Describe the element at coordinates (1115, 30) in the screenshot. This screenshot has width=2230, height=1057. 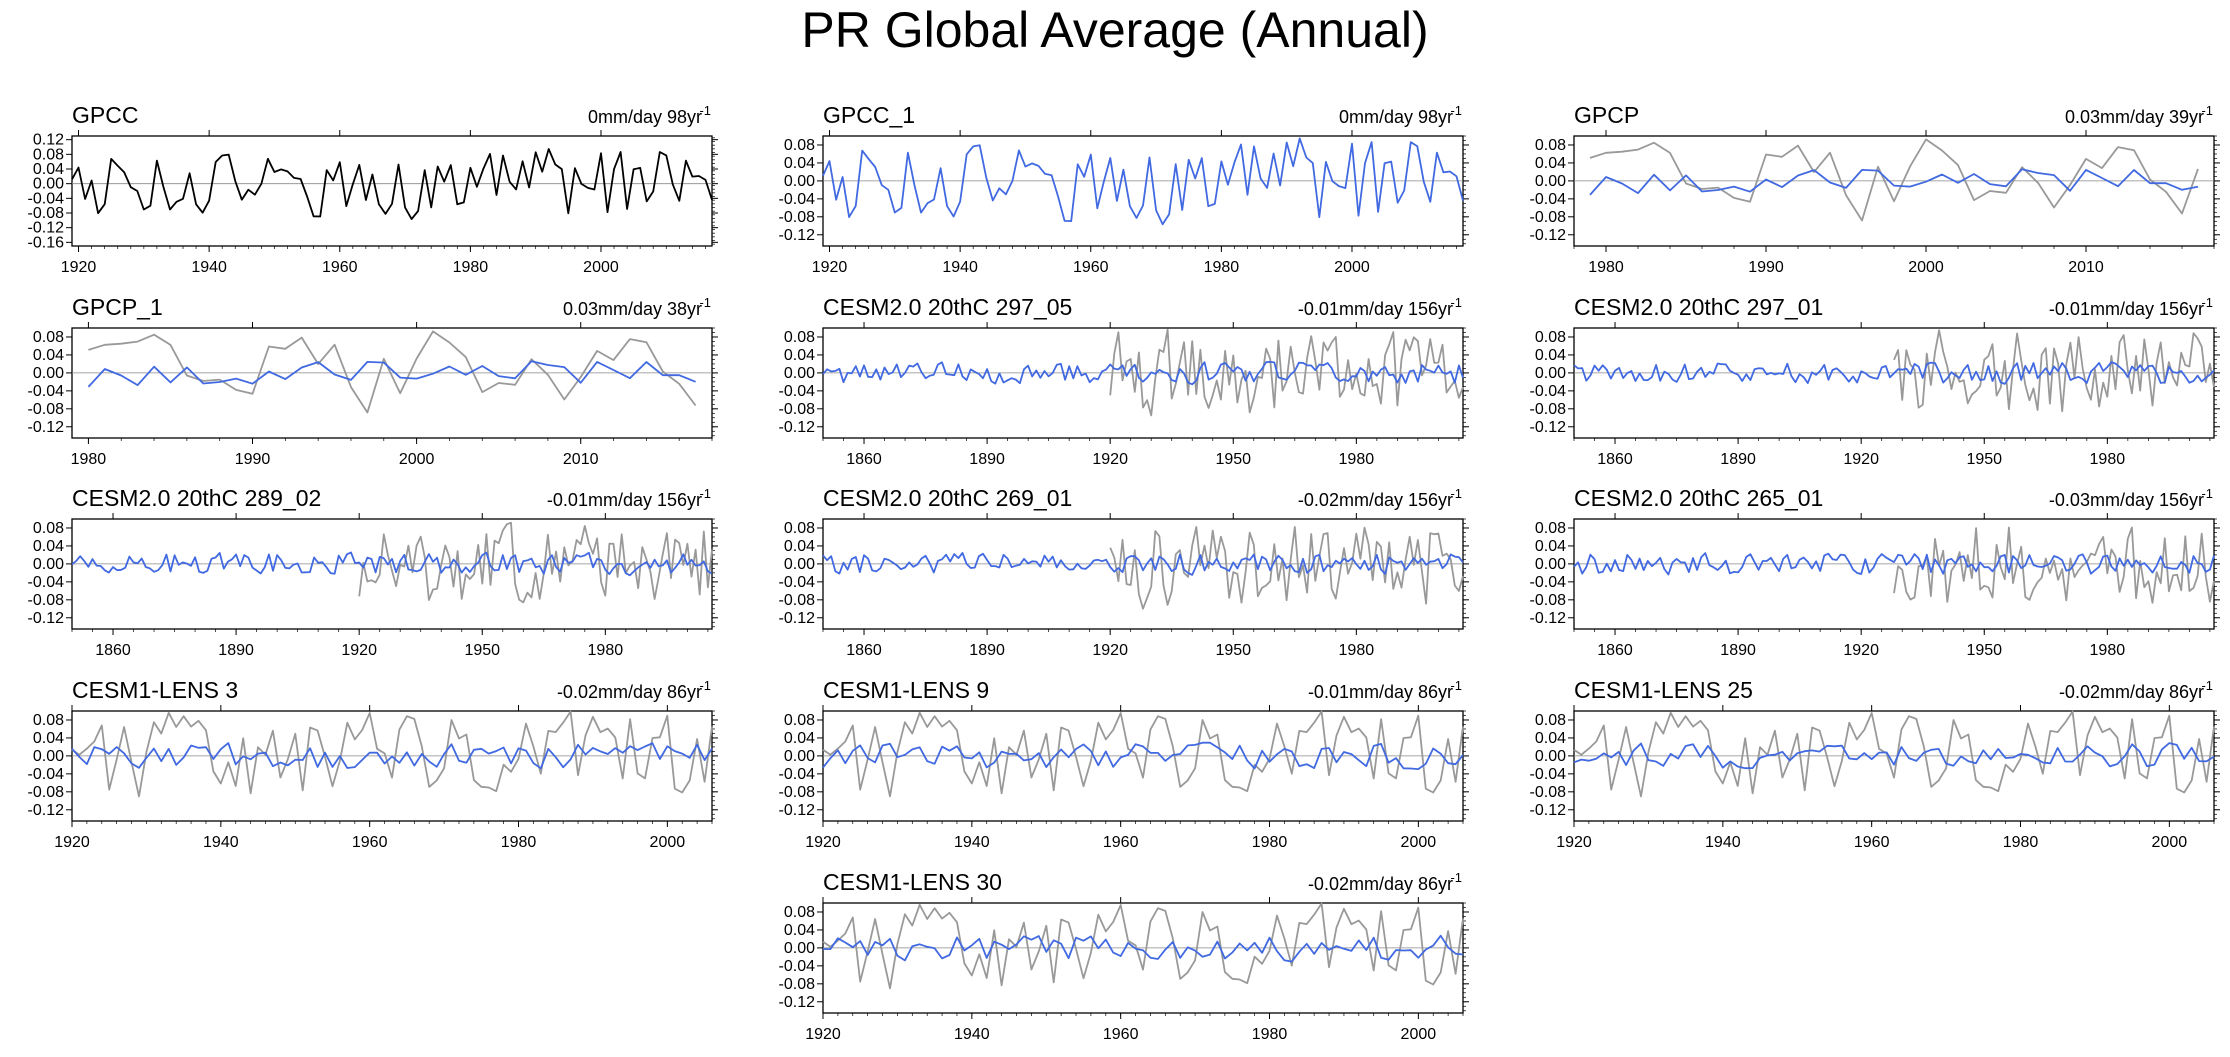
I see `page-title: PR Global Average (Annual)` at that location.